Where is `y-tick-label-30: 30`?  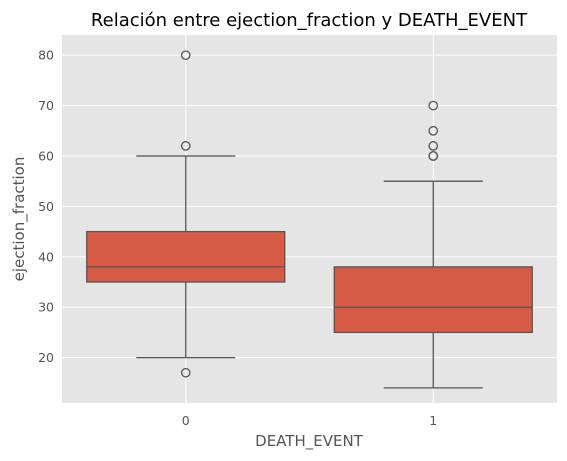
y-tick-label-30: 30 is located at coordinates (46, 307).